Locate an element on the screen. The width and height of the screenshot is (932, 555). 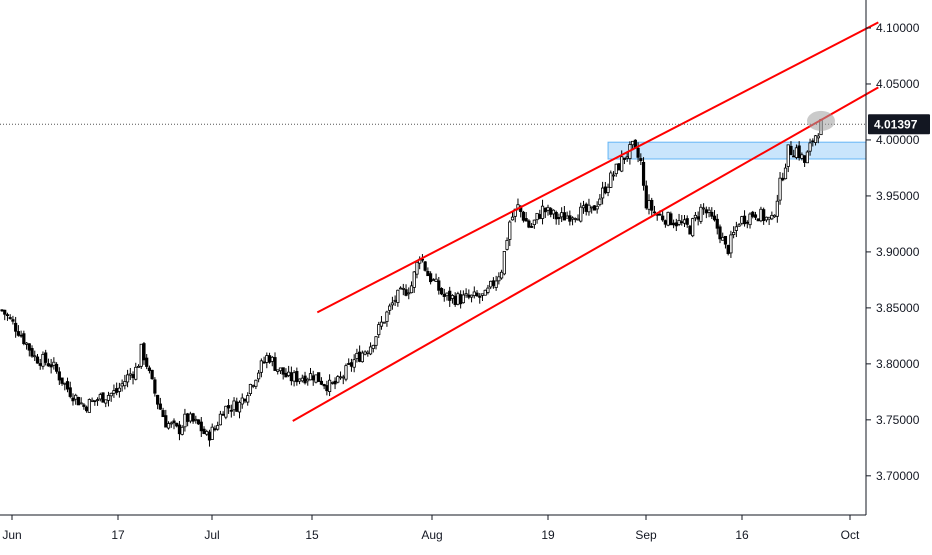
x-tick-label: 15 is located at coordinates (312, 535).